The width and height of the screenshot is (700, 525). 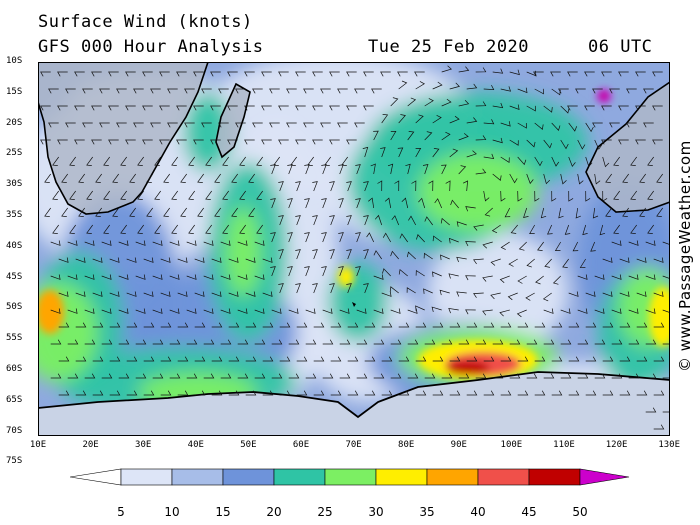 What do you see at coordinates (529, 512) in the screenshot?
I see `colorbar-label: 45` at bounding box center [529, 512].